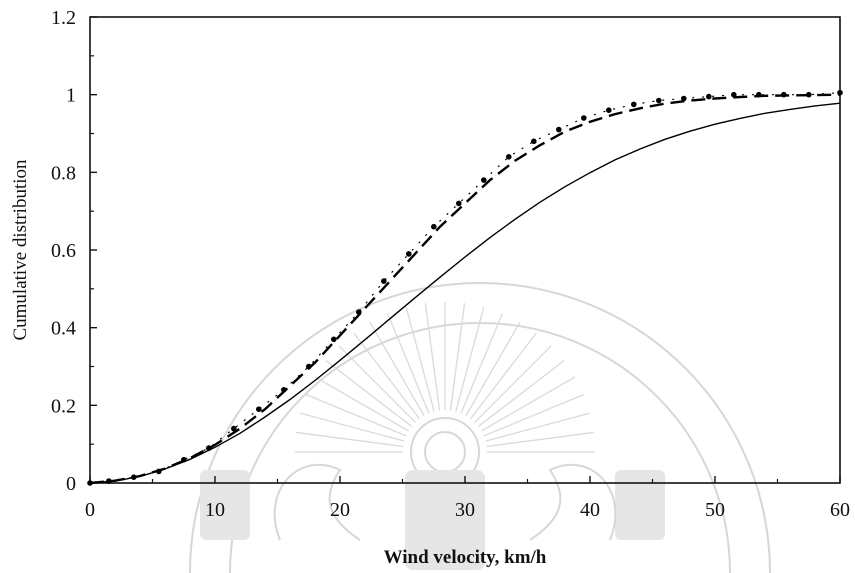 This screenshot has width=855, height=573. What do you see at coordinates (63, 18) in the screenshot?
I see `y-tick-label: 1.2` at bounding box center [63, 18].